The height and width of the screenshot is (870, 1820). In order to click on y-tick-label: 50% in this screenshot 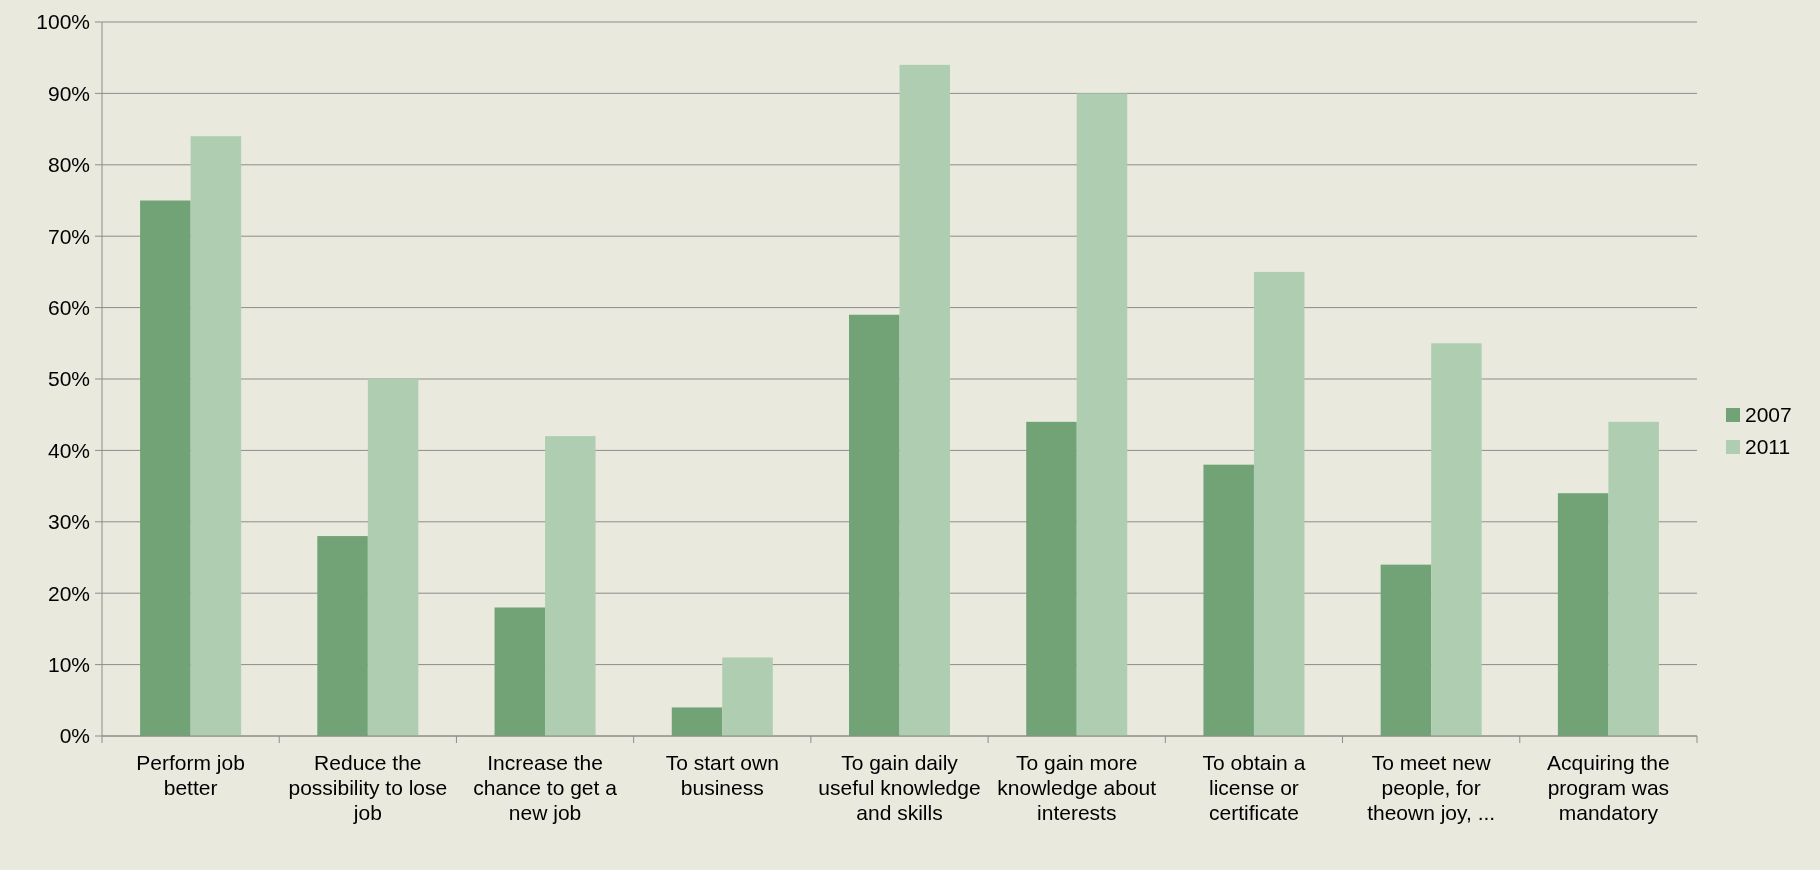, I will do `click(68, 379)`.